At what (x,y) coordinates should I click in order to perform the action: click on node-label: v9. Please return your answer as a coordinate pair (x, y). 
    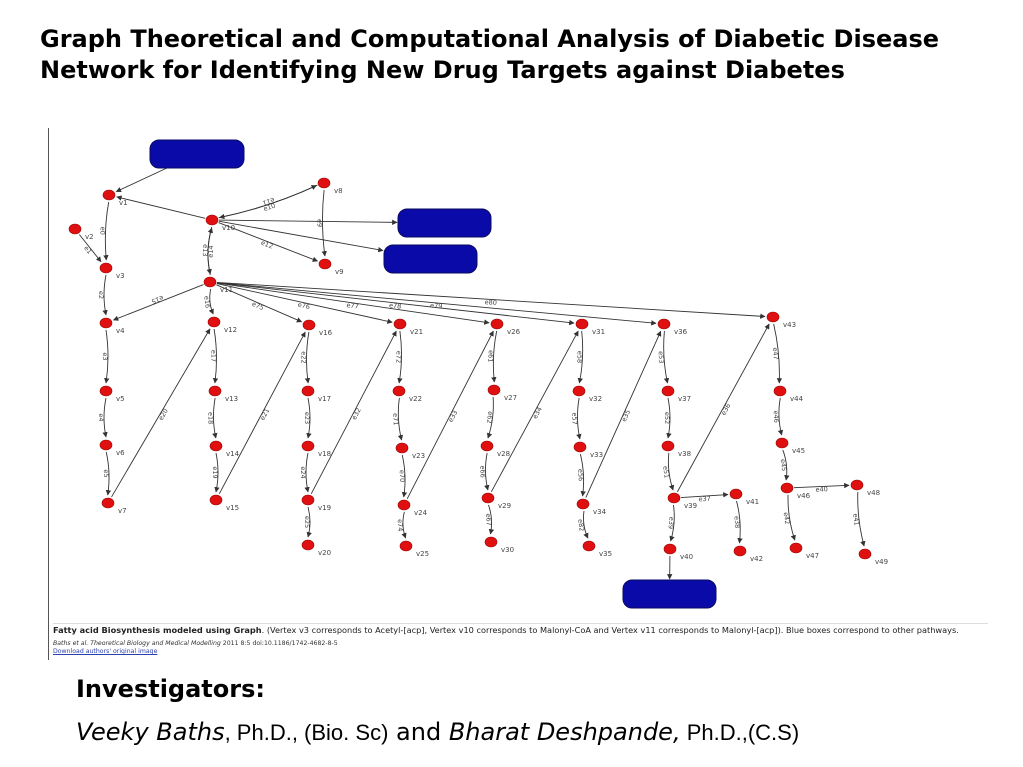
    Looking at the image, I should click on (339, 272).